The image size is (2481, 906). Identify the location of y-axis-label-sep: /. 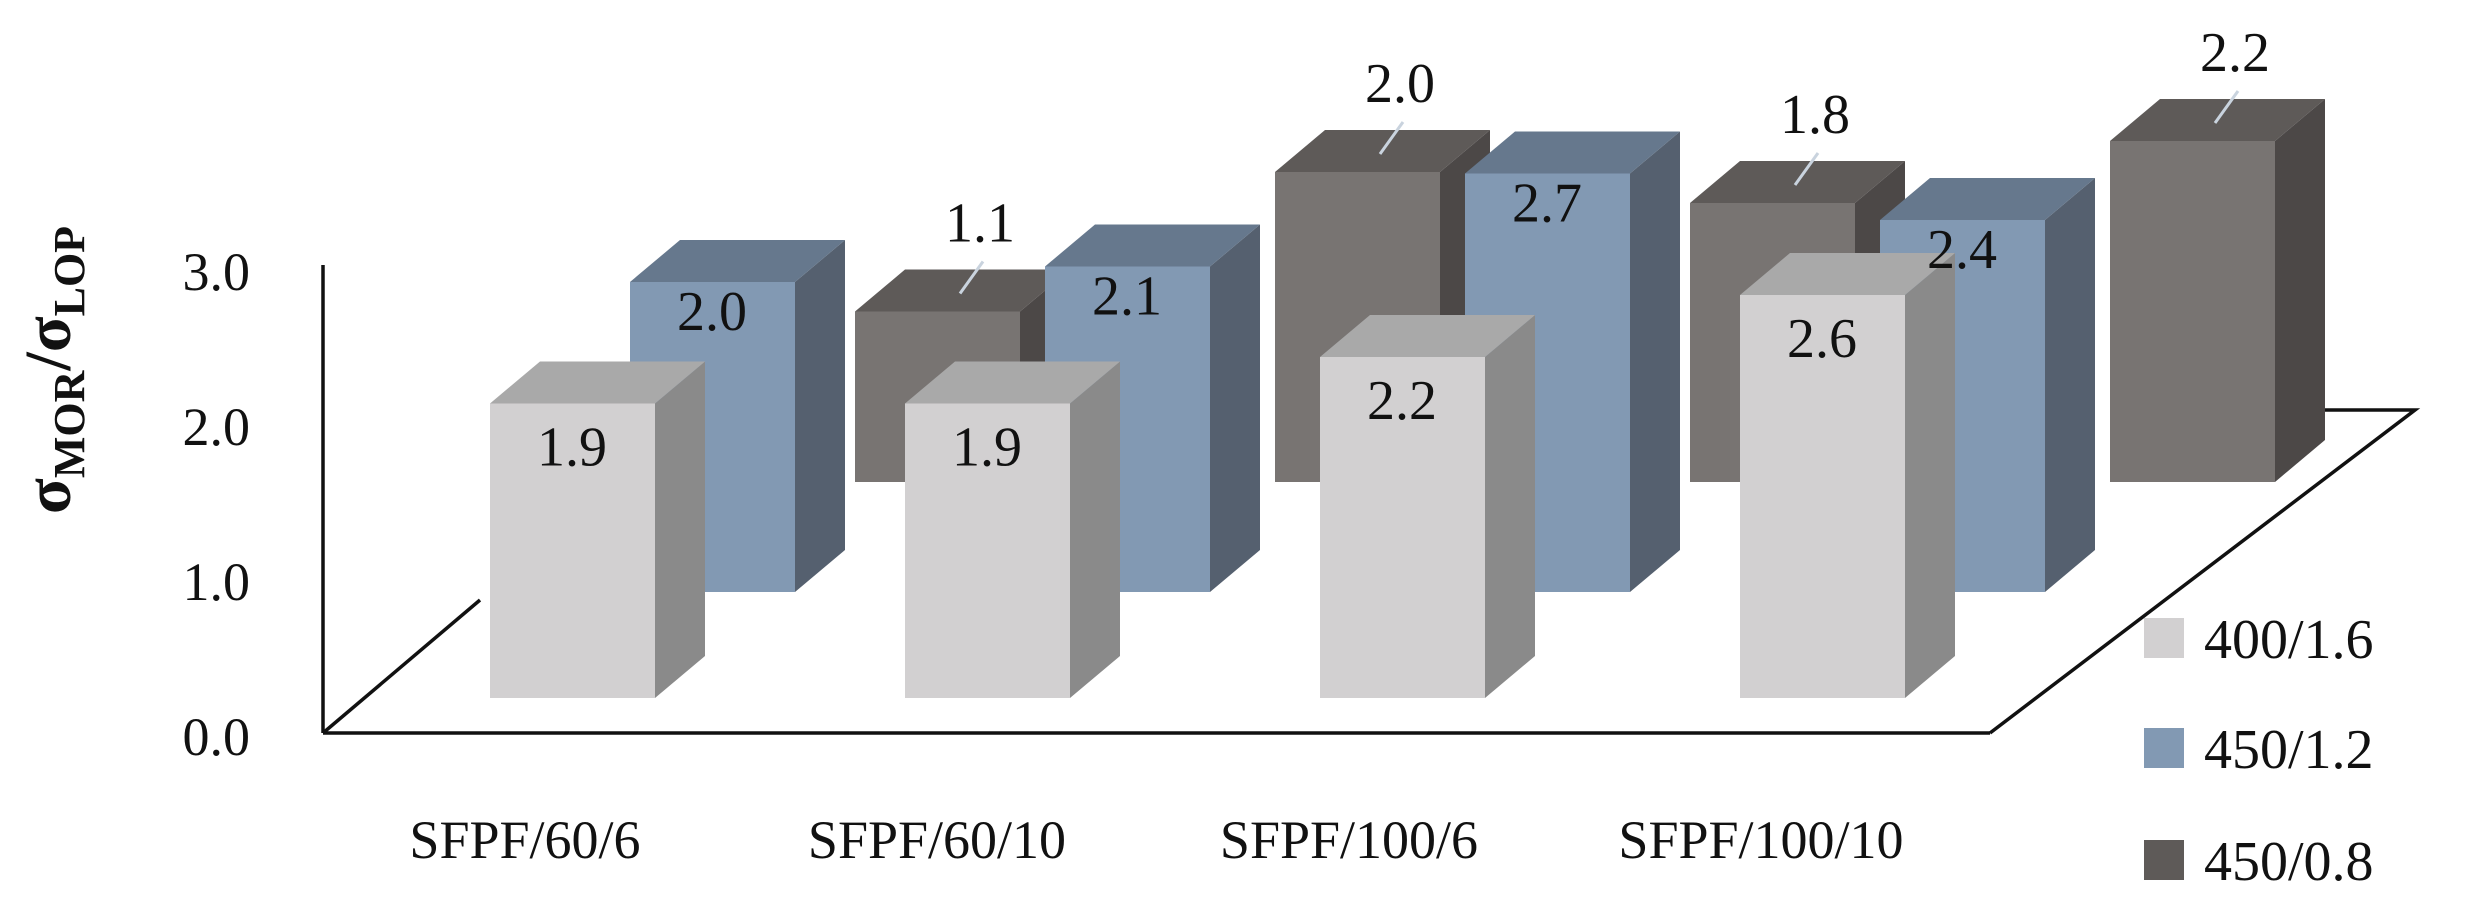
(48, 361).